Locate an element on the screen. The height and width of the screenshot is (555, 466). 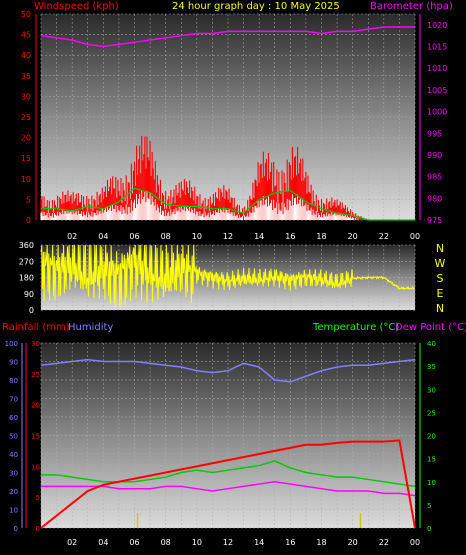
rain-tick-label: 15 is located at coordinates (35, 437).